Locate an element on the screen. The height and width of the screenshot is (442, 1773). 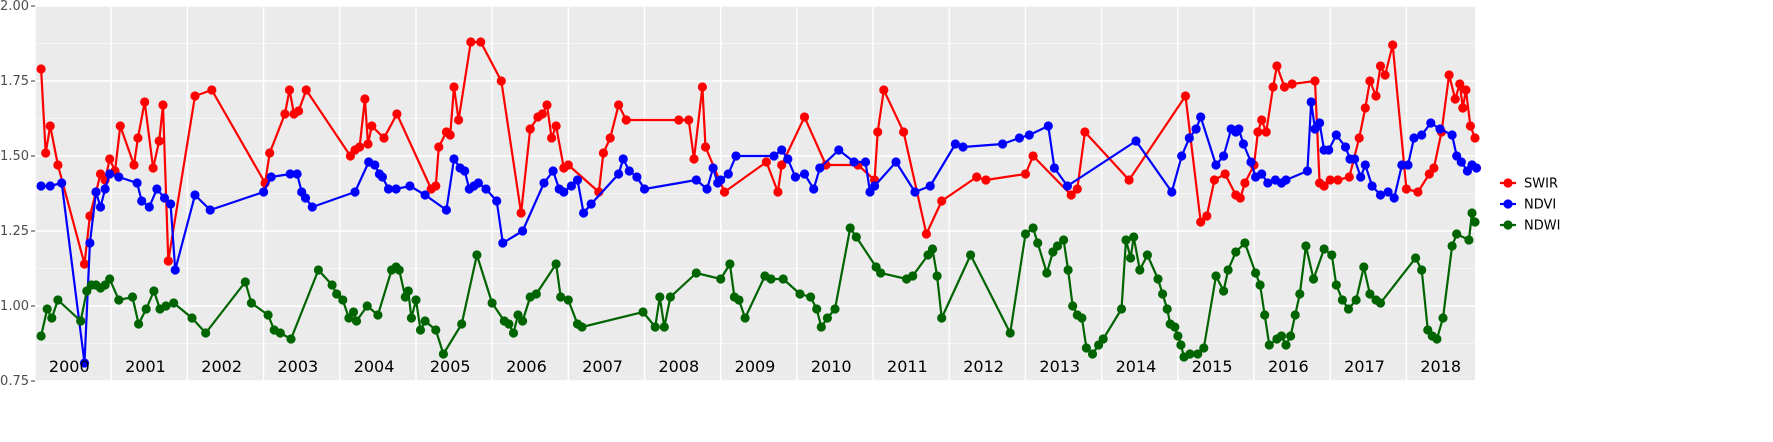
year-label: 2011 is located at coordinates (907, 366).